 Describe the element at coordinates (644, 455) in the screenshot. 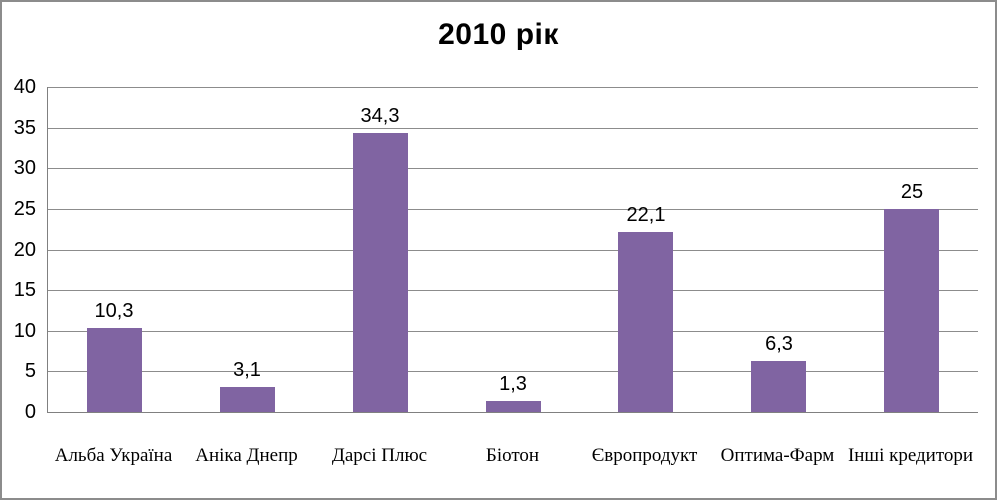

I see `x-category-label: Європродукт` at that location.